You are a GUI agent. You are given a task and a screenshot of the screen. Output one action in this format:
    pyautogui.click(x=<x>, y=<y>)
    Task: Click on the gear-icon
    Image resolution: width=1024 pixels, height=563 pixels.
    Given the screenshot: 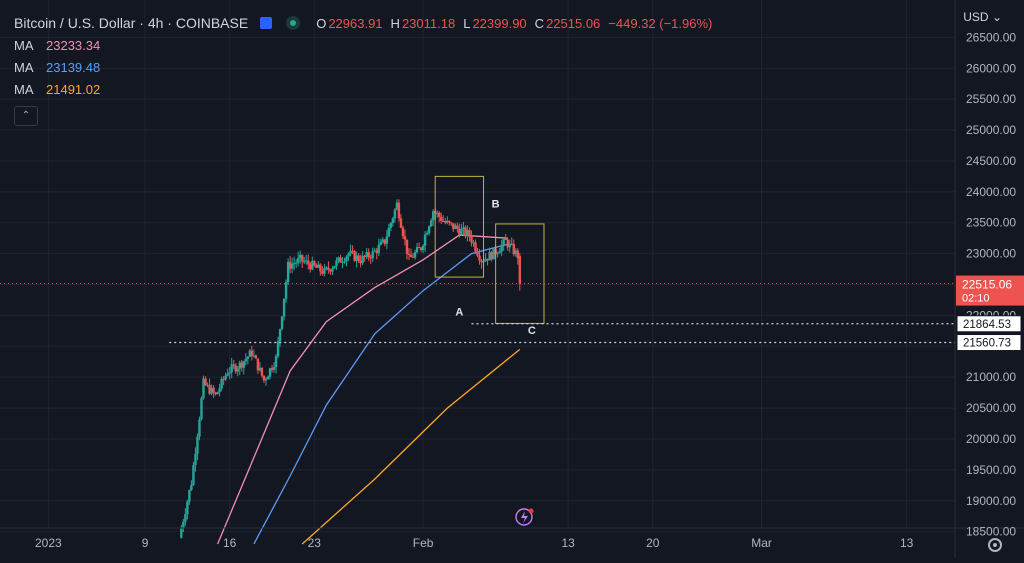 What is the action you would take?
    pyautogui.click(x=995, y=545)
    